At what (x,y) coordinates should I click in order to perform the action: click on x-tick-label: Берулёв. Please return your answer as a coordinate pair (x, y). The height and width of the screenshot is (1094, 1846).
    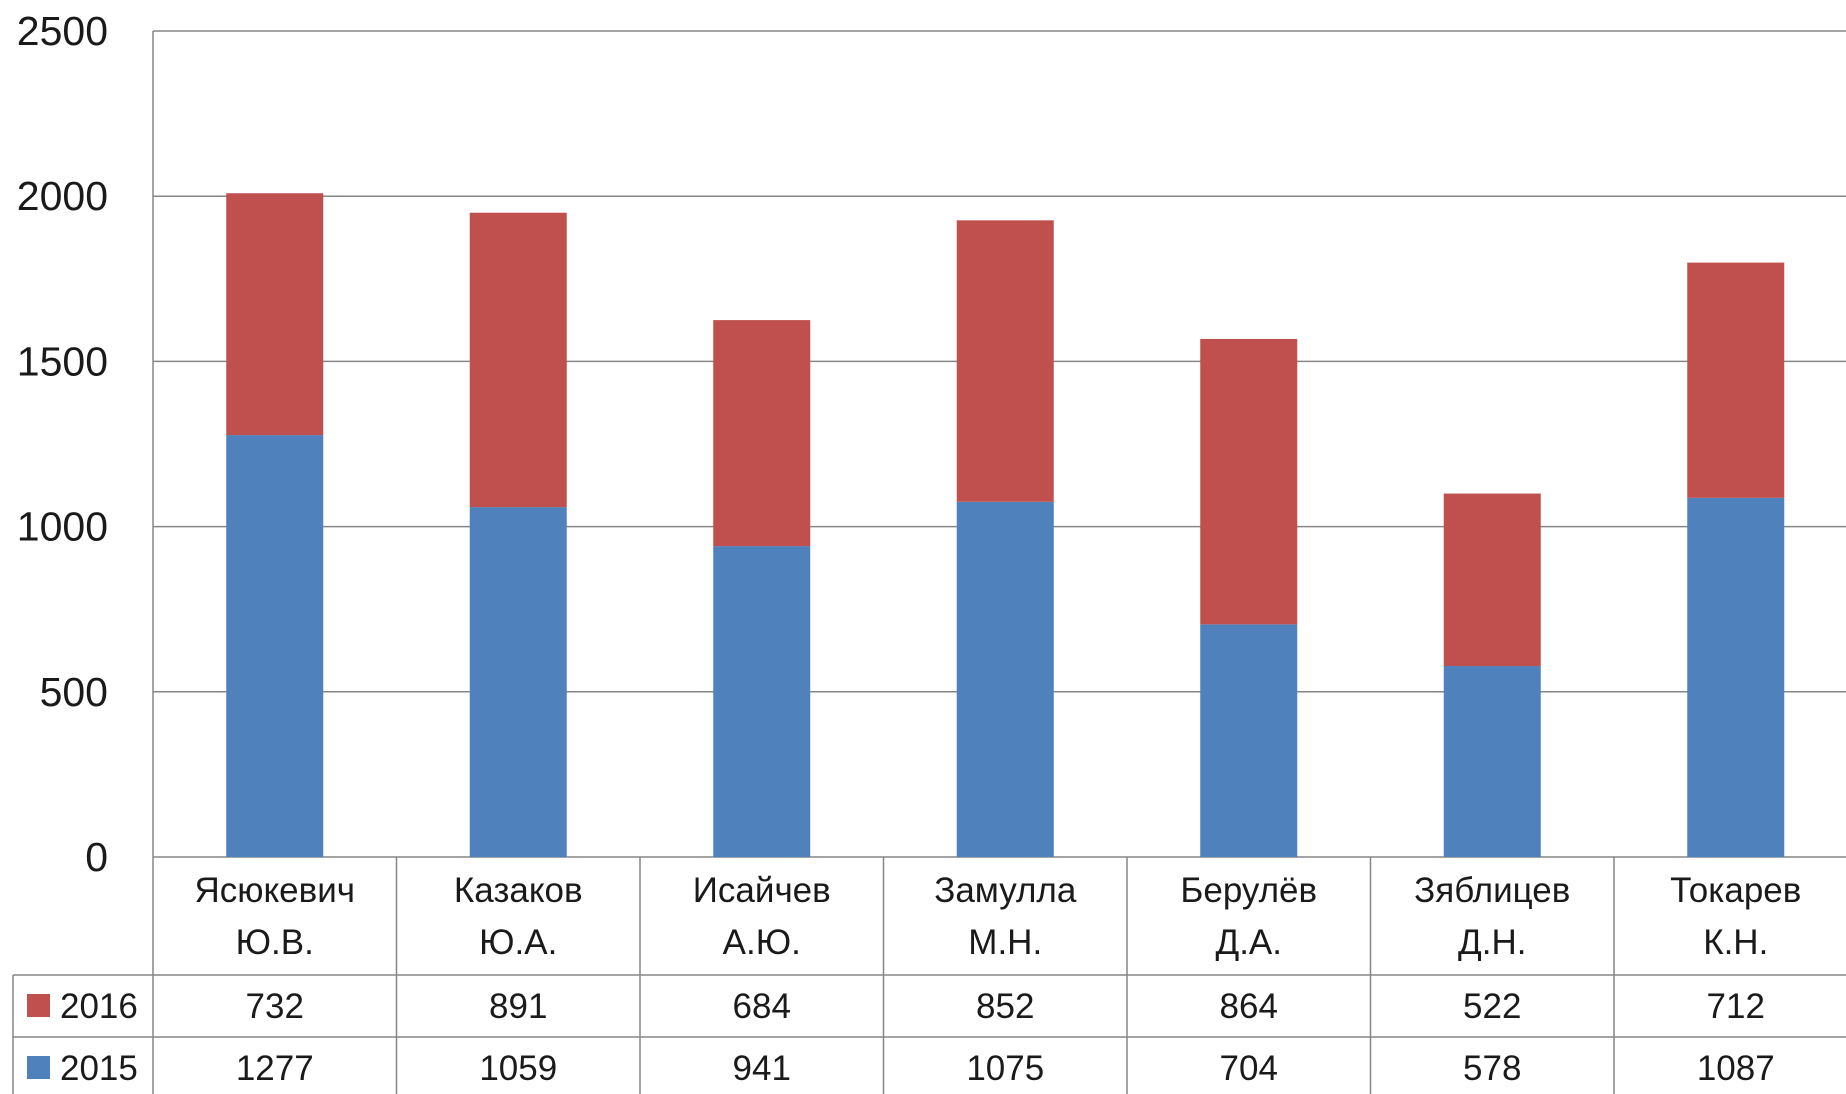
    Looking at the image, I should click on (1248, 890).